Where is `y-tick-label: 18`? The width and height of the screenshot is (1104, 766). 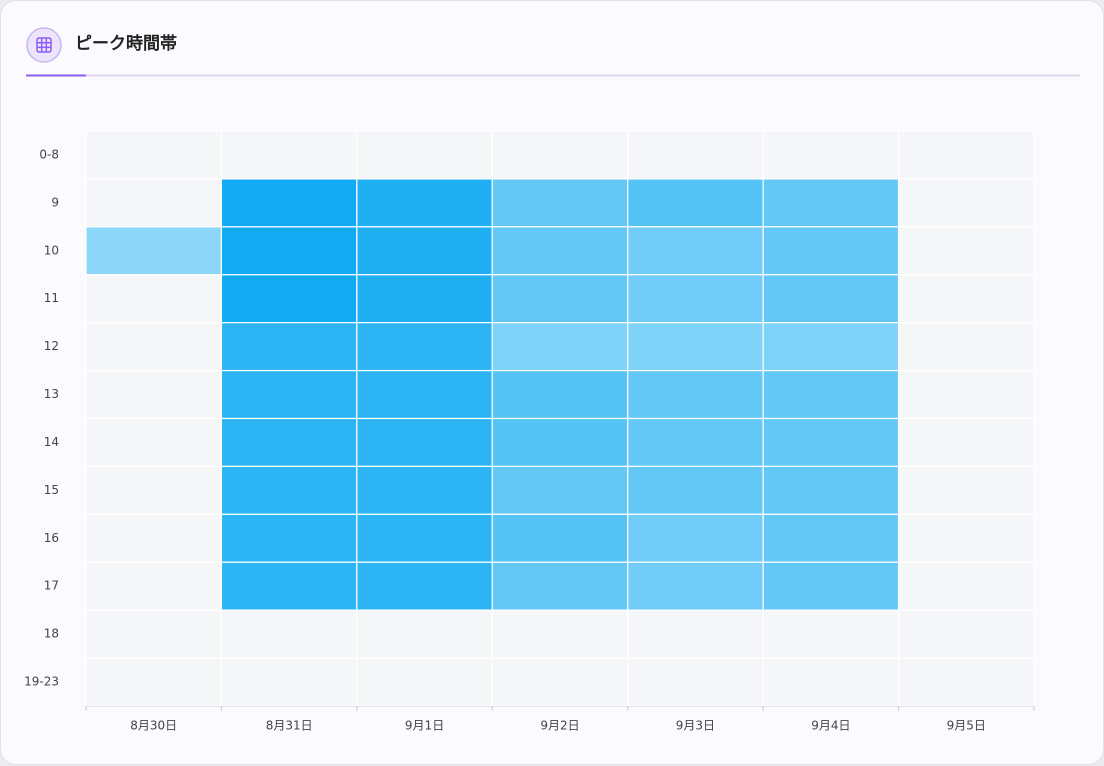 y-tick-label: 18 is located at coordinates (51, 634).